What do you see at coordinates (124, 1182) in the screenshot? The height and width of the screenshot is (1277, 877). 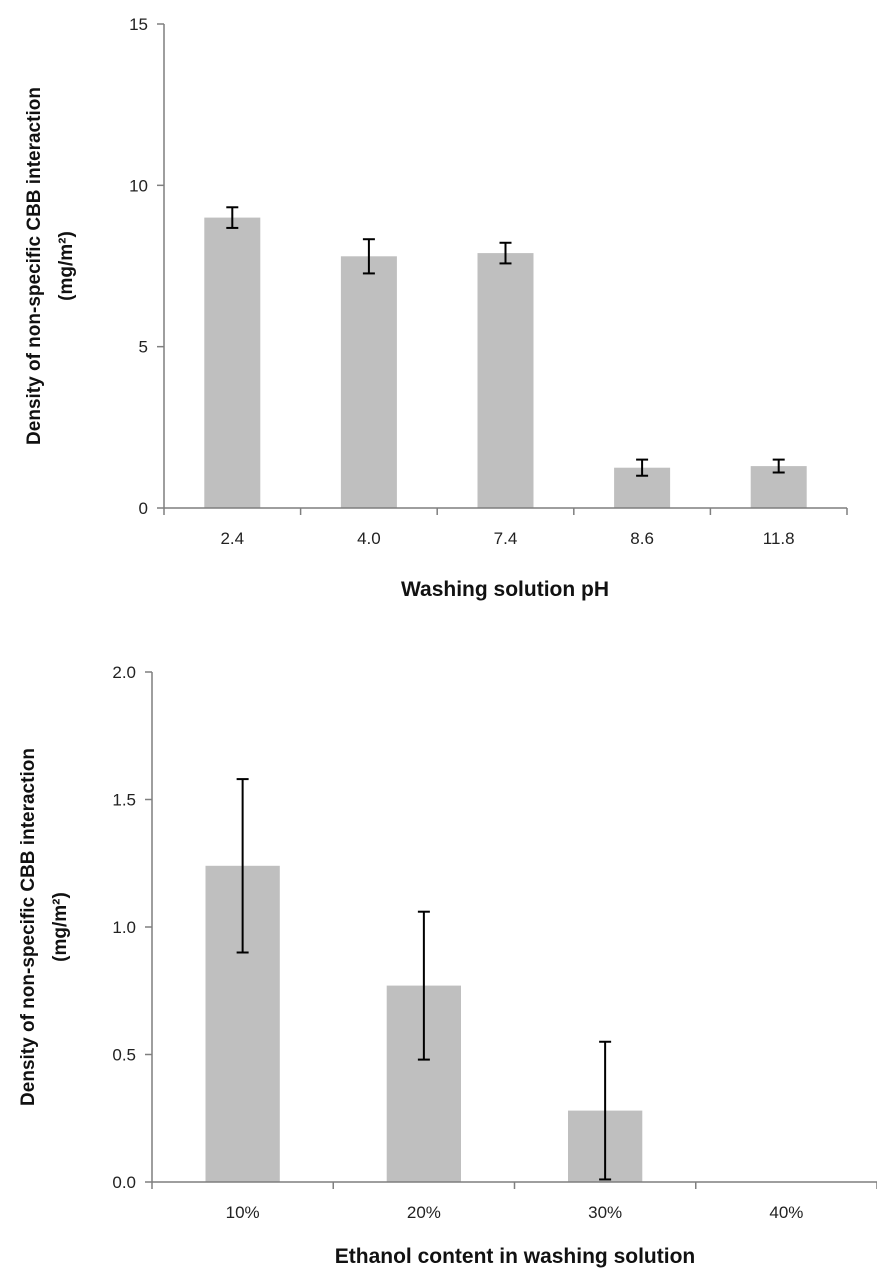 I see `y-tick-label: 0.0` at bounding box center [124, 1182].